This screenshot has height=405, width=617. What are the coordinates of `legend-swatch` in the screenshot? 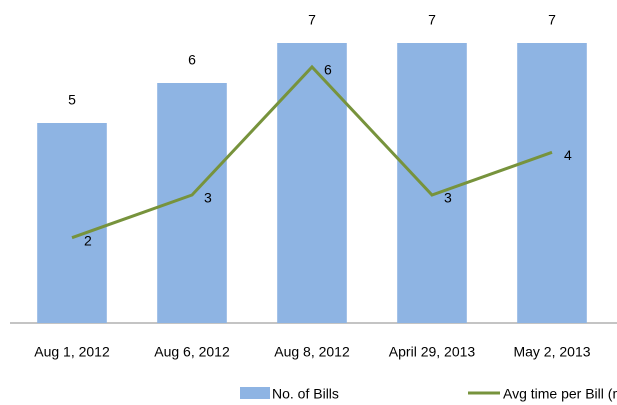 It's located at (255, 393).